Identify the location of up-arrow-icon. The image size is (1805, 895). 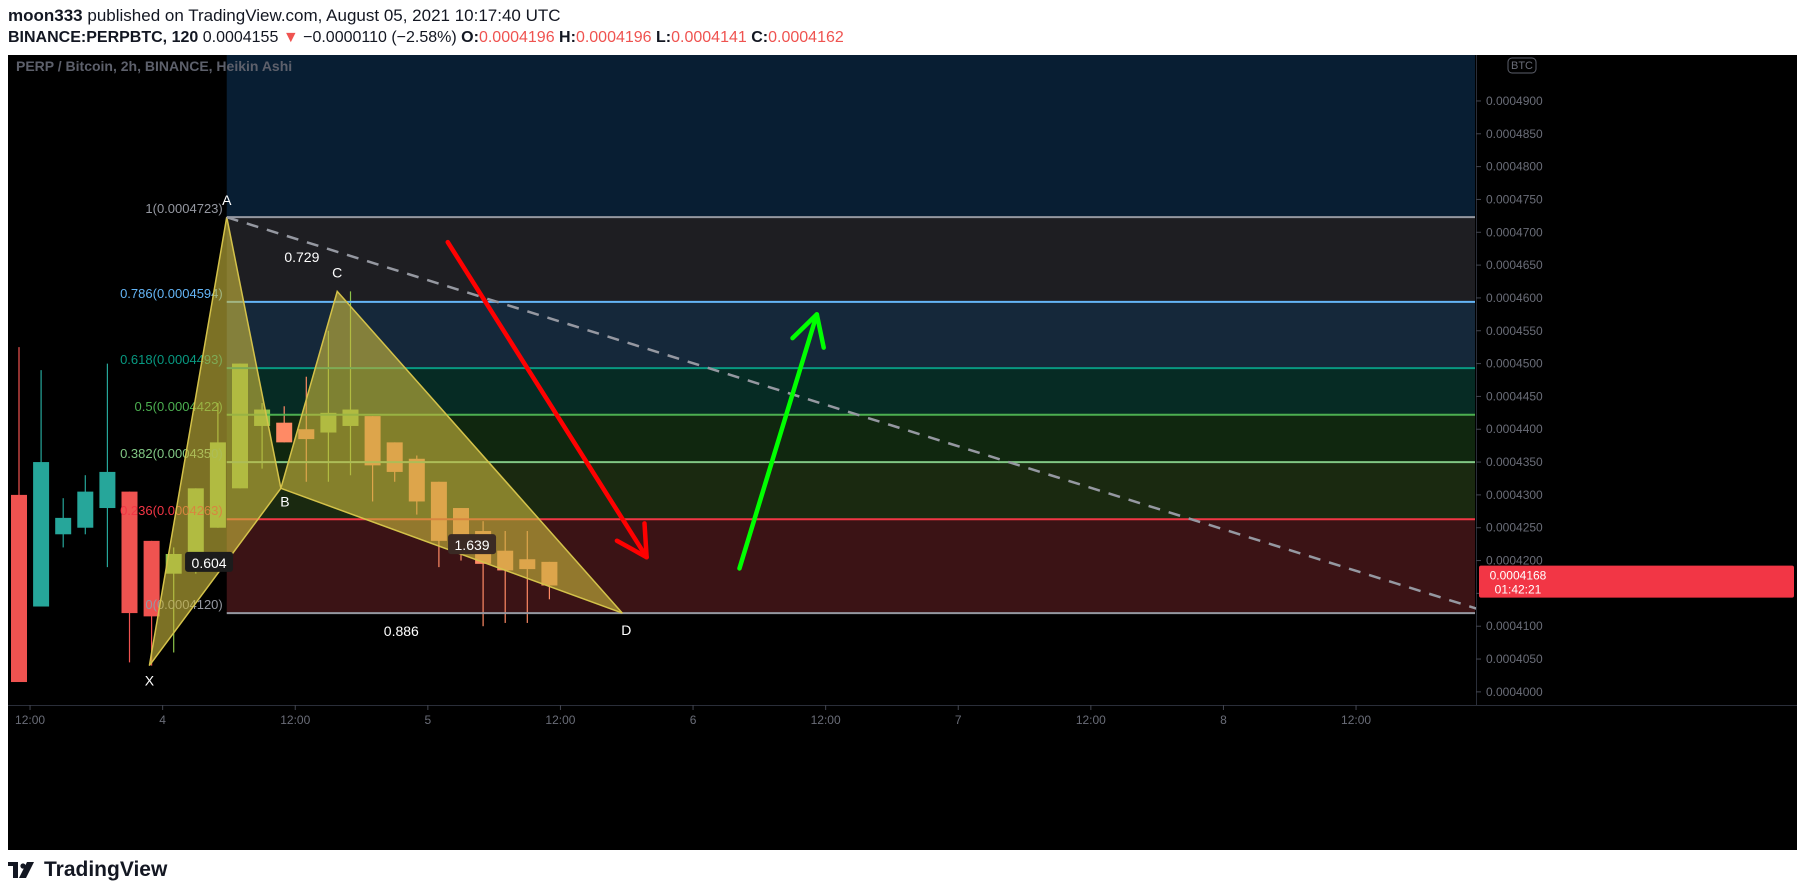
(778, 441).